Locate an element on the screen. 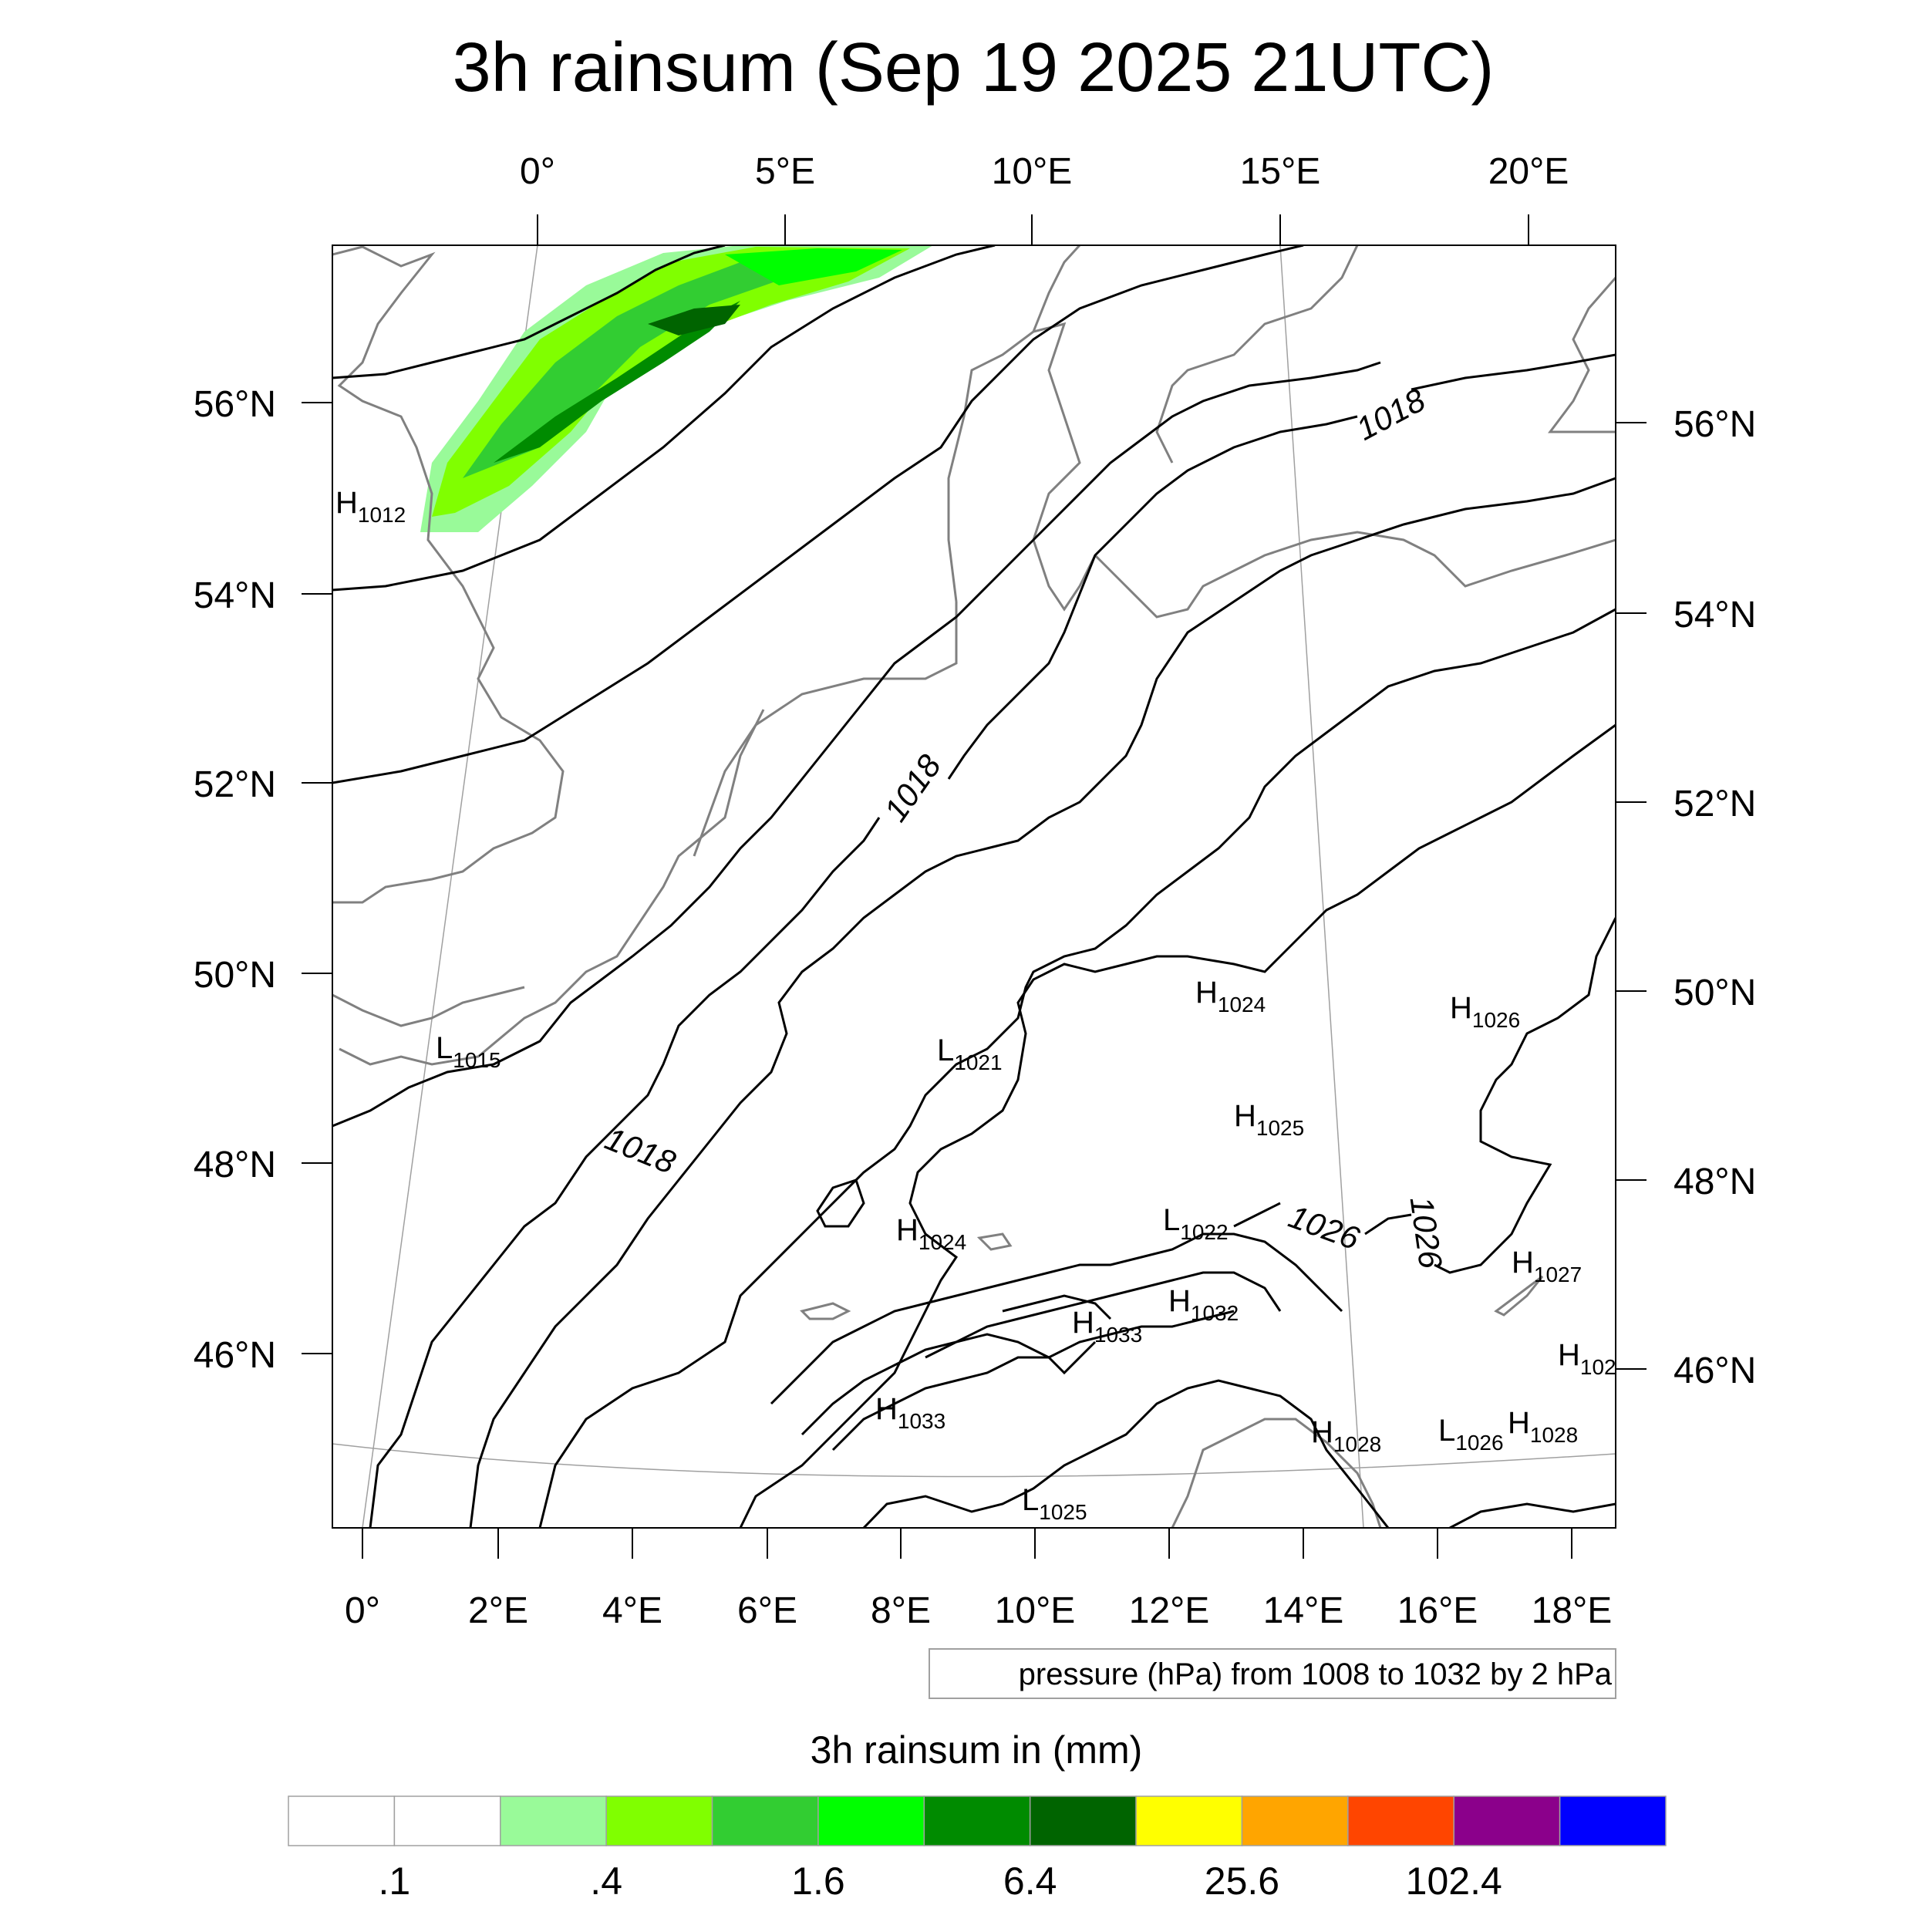  bottom-lon-tick-label: 12°E is located at coordinates (1169, 1610).